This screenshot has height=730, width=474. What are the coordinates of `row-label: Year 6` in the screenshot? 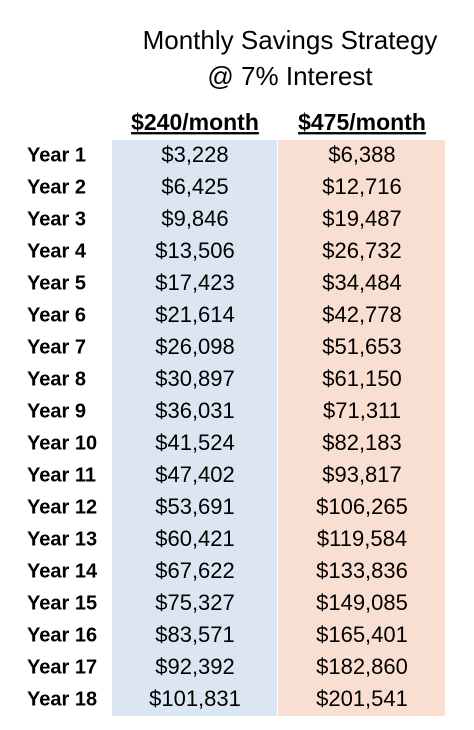 It's located at (56, 315).